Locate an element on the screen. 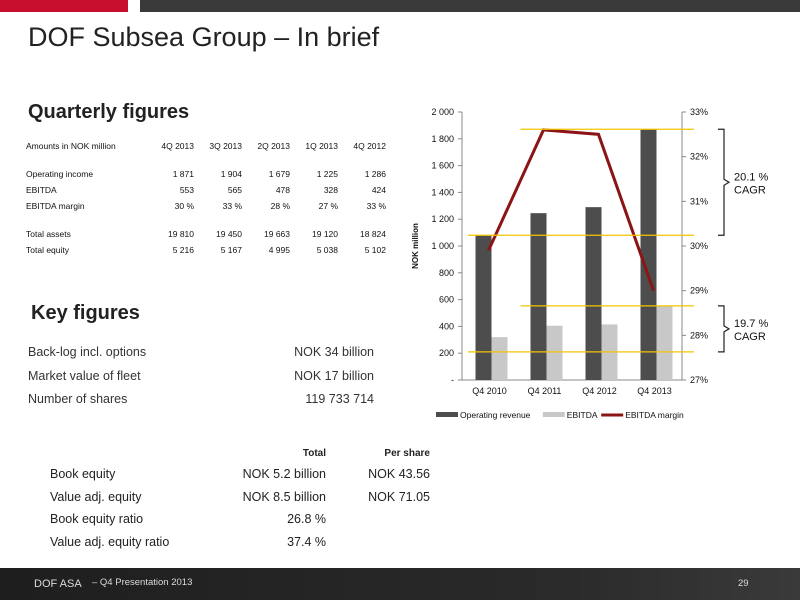 This screenshot has height=600, width=800. table-header-cell: Amounts in NOK million is located at coordinates (71, 146).